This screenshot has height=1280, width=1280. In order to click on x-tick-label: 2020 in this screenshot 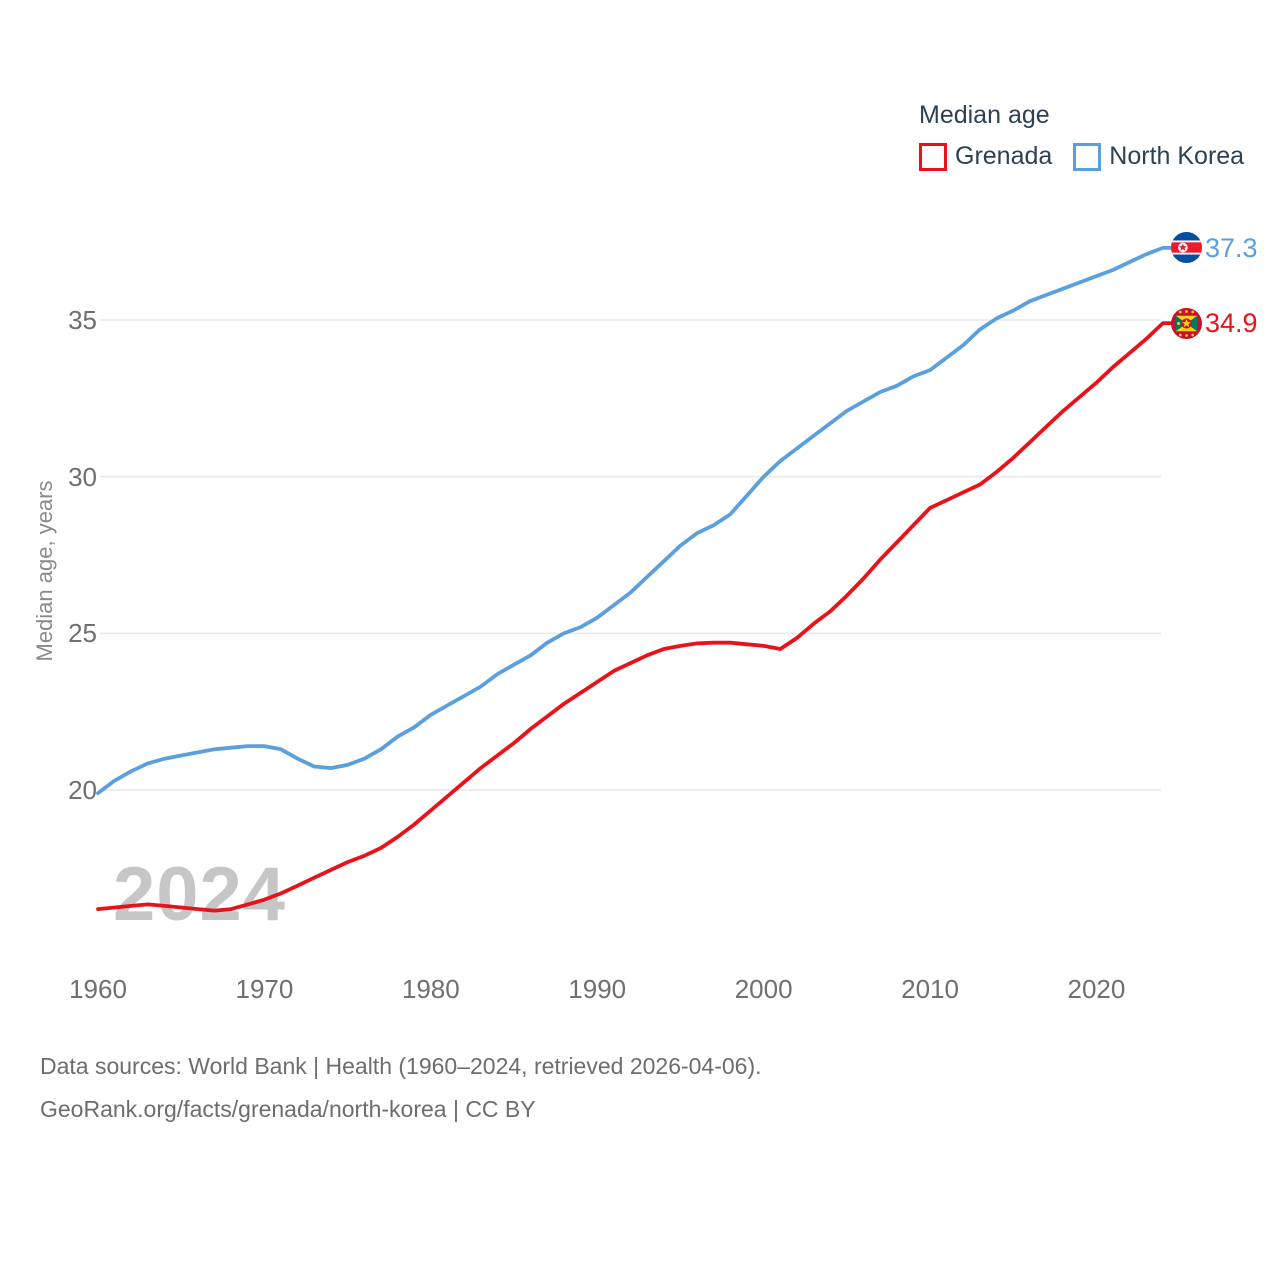, I will do `click(1096, 989)`.